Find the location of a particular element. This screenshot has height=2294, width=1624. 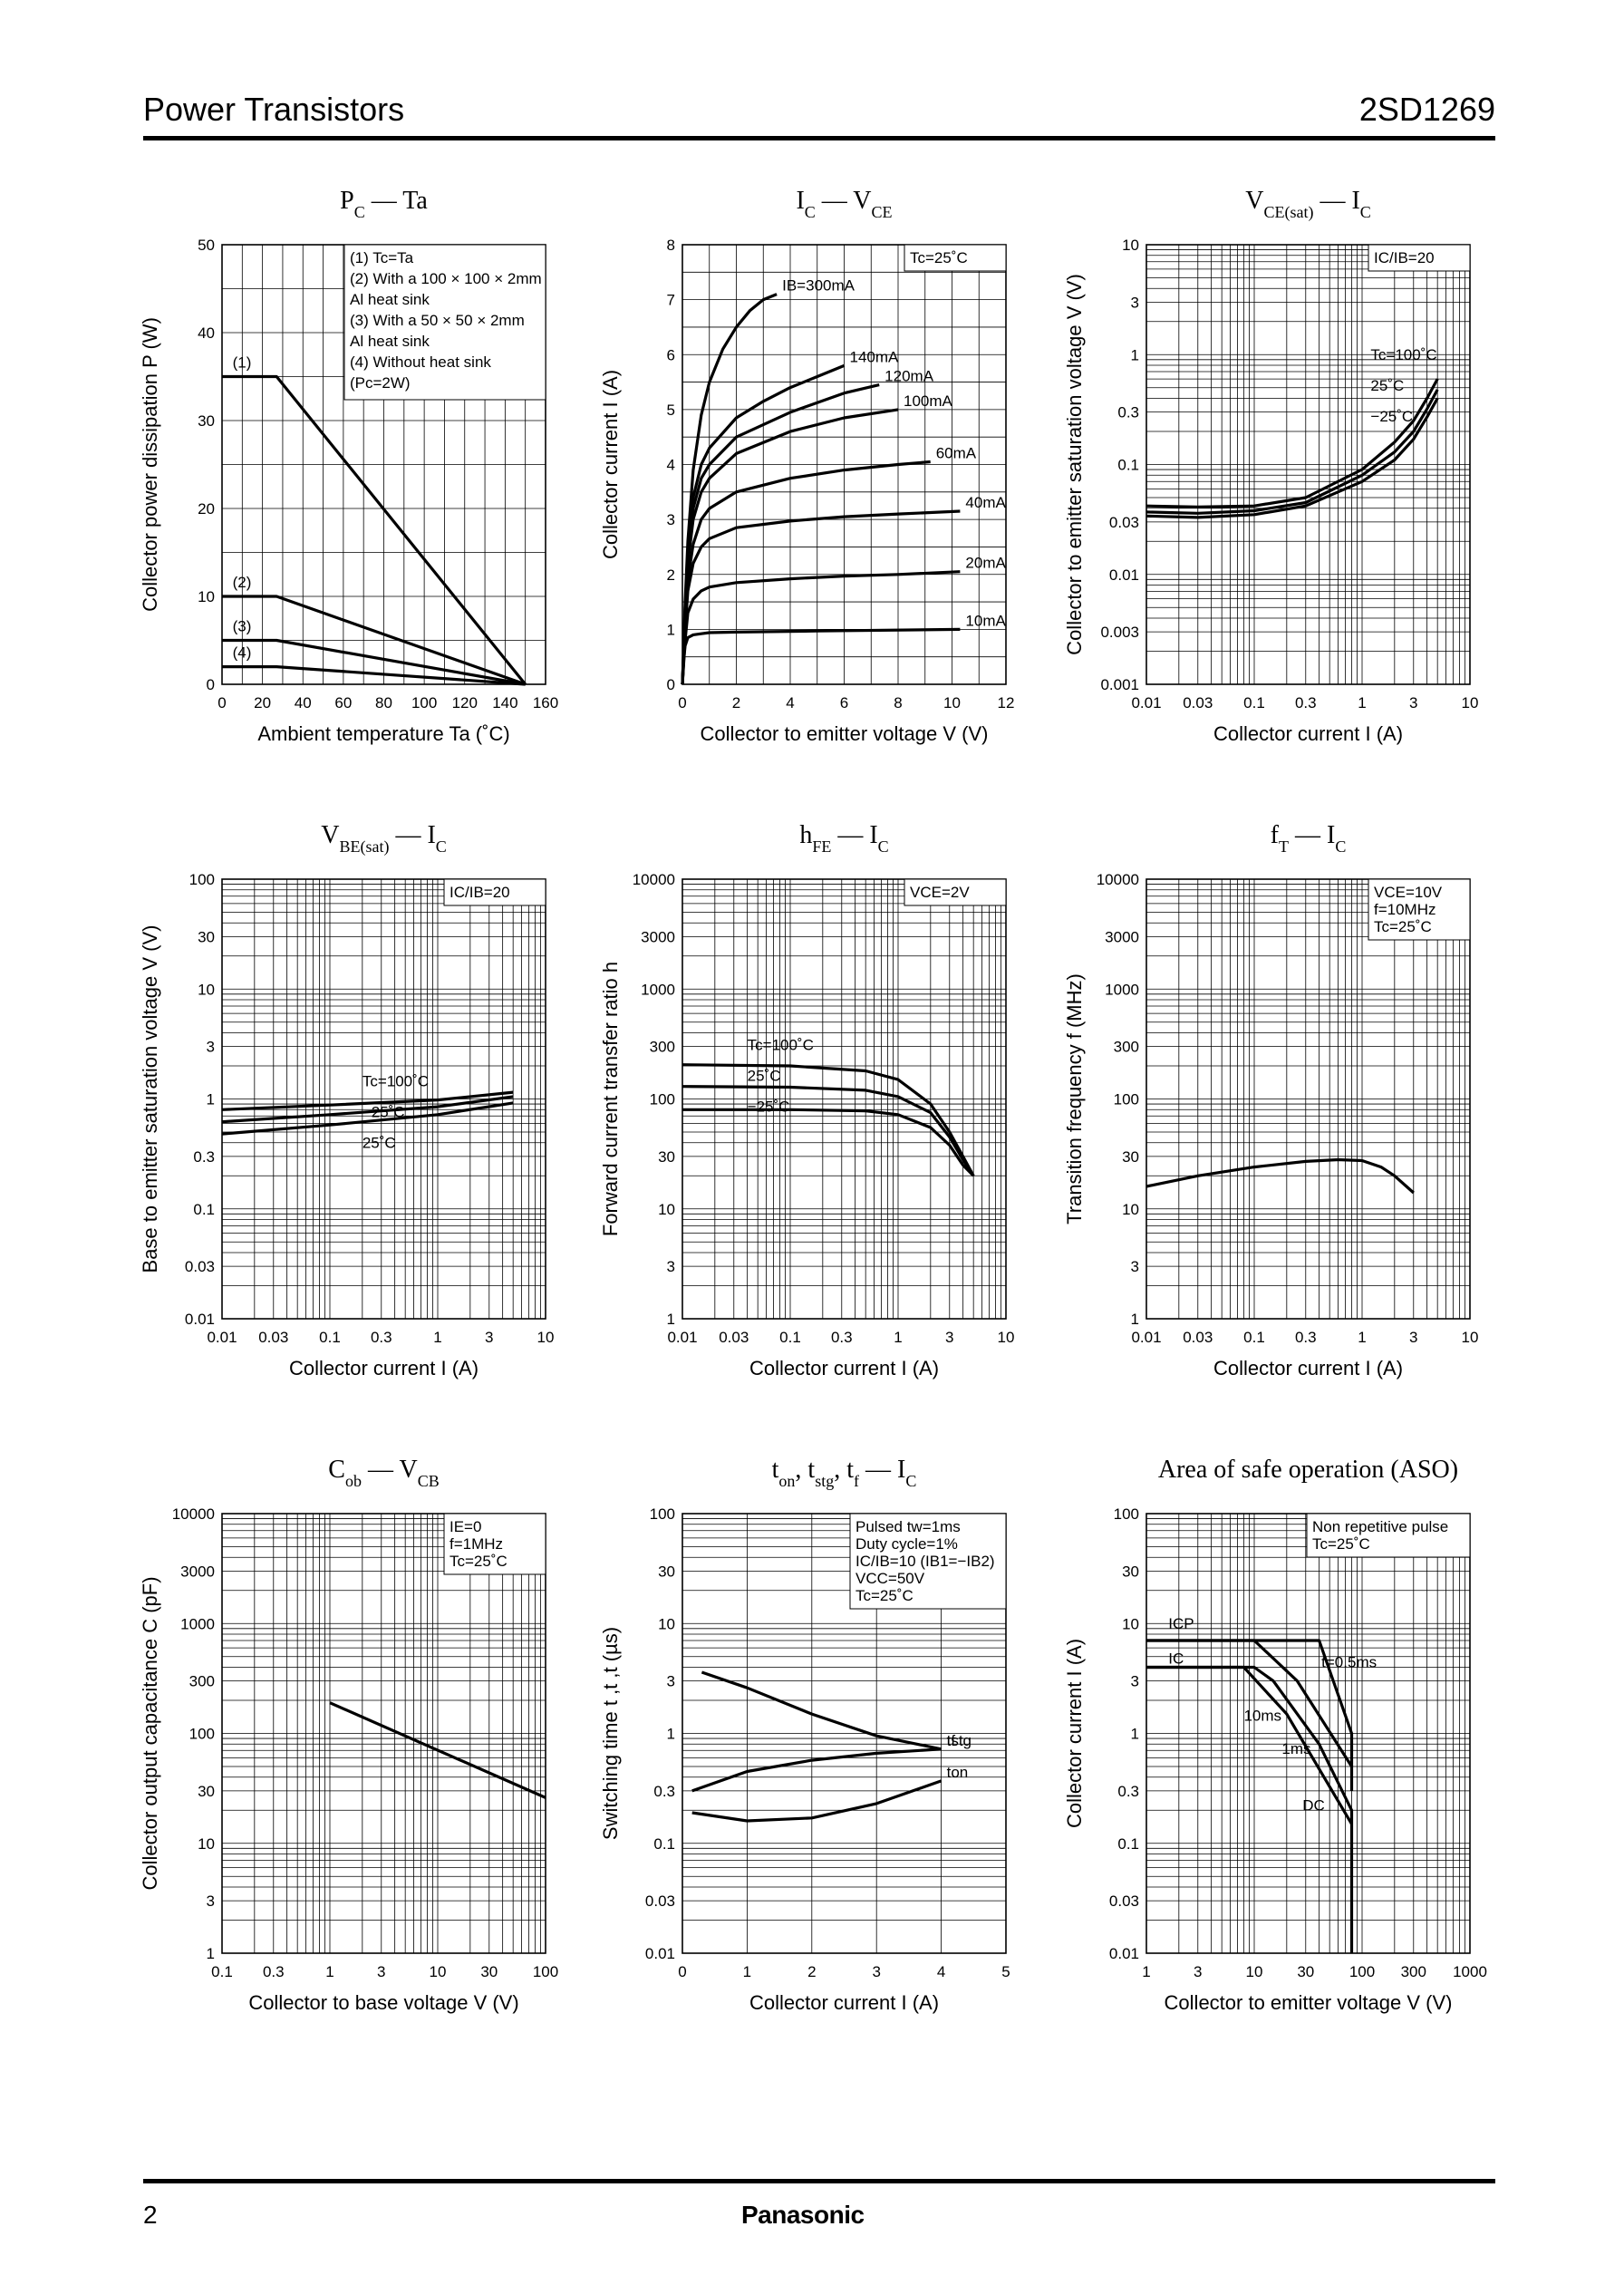

series-label: DC is located at coordinates (1313, 1805).